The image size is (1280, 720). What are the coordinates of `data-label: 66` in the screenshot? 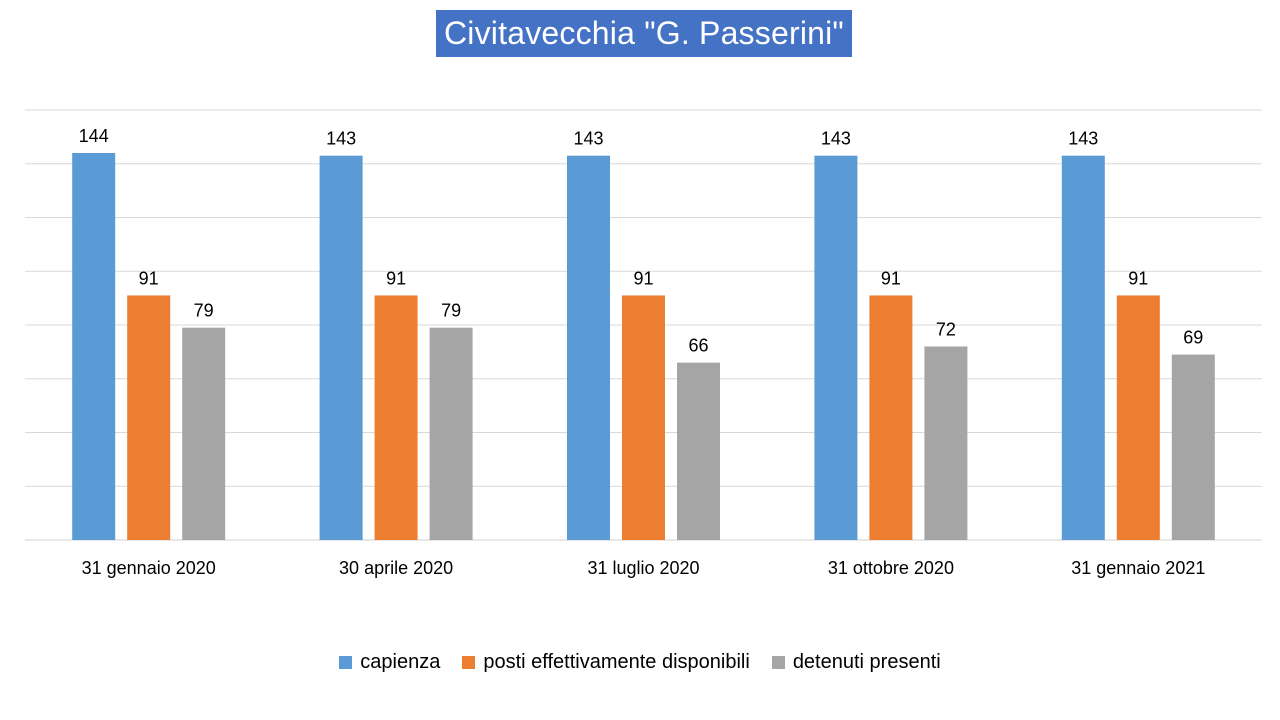 It's located at (698, 346).